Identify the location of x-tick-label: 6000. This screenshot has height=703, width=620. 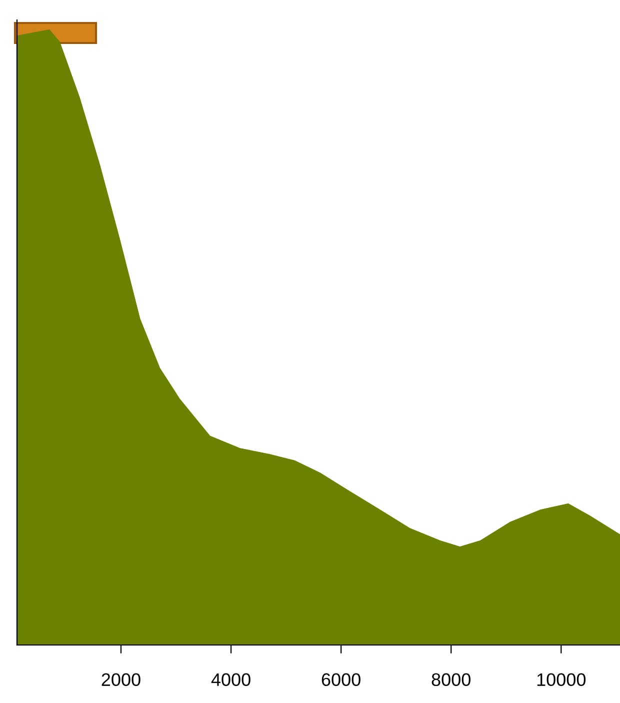
(341, 679).